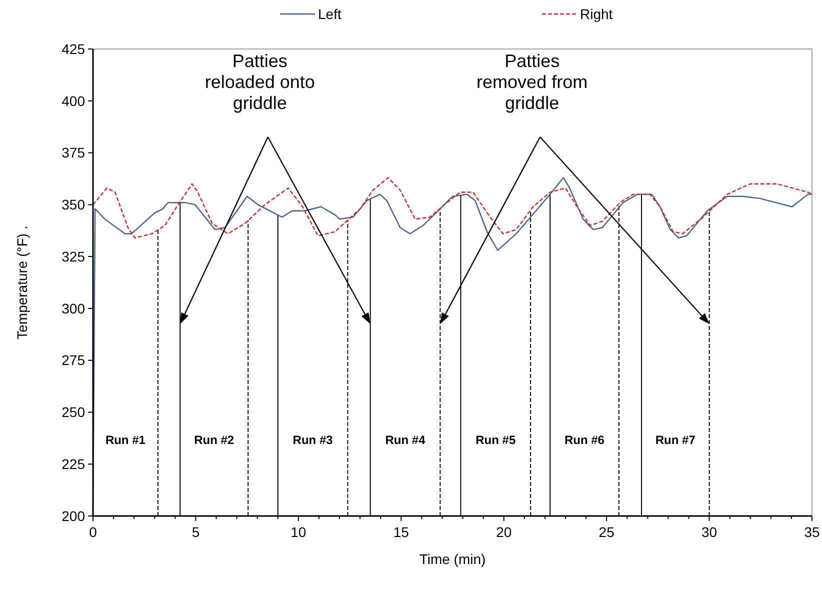 The width and height of the screenshot is (822, 590). I want to click on y-tick-label: 225, so click(74, 464).